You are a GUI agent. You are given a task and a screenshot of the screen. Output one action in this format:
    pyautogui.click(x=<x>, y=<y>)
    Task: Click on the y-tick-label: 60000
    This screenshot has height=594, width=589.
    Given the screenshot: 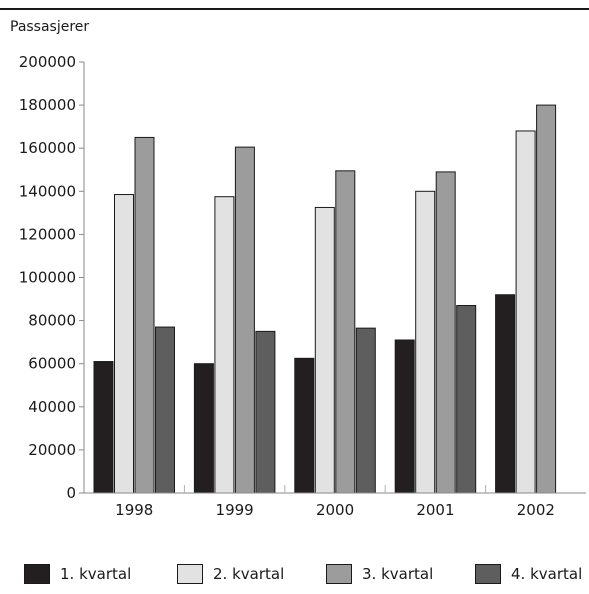 What is the action you would take?
    pyautogui.click(x=52, y=364)
    